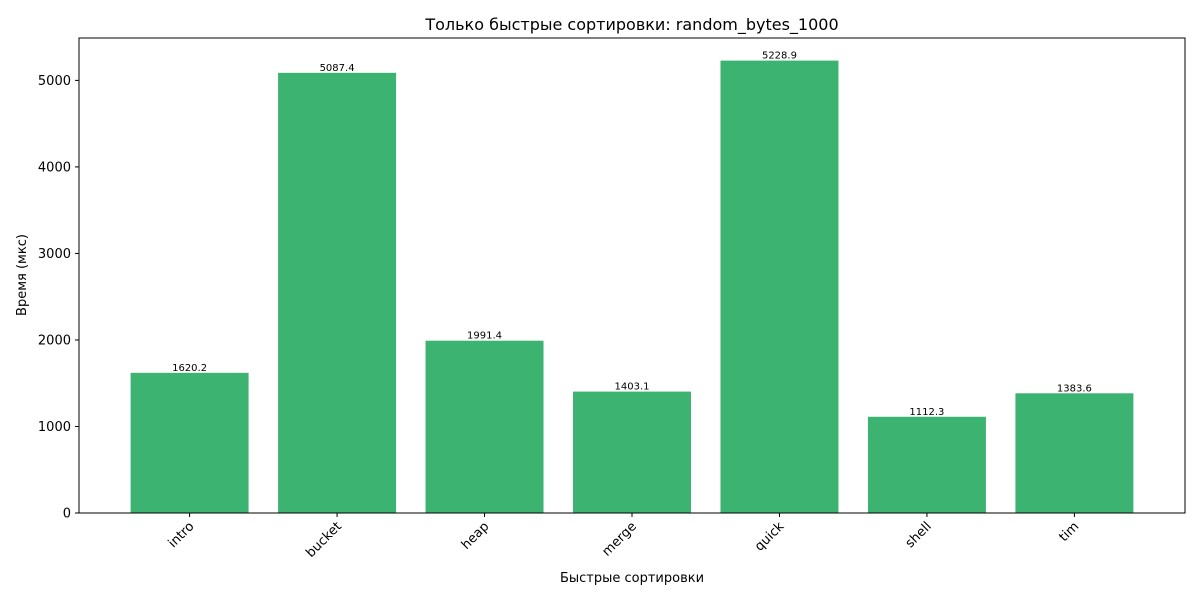  Describe the element at coordinates (484, 426) in the screenshot. I see `bar-heap` at that location.